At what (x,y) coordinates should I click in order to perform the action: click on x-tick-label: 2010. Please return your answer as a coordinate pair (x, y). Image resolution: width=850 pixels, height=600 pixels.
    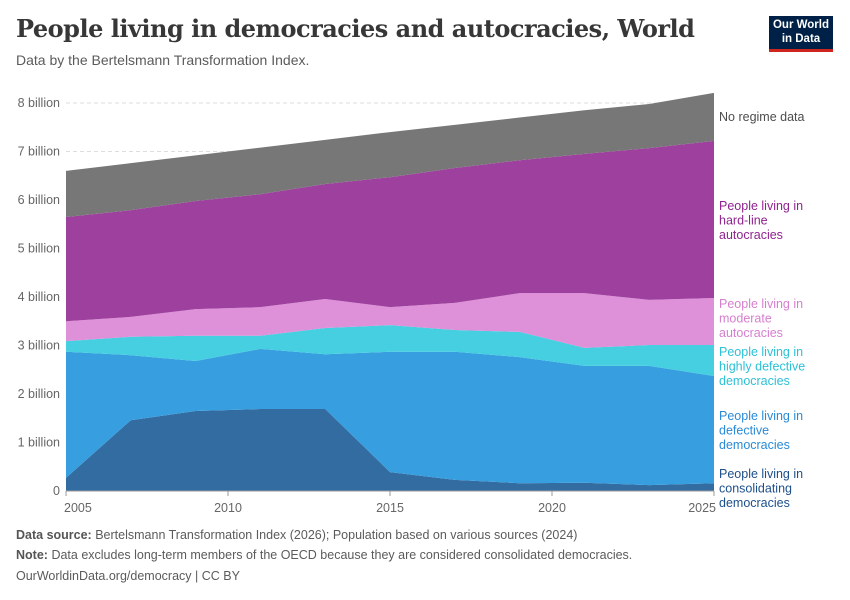
    Looking at the image, I should click on (228, 508).